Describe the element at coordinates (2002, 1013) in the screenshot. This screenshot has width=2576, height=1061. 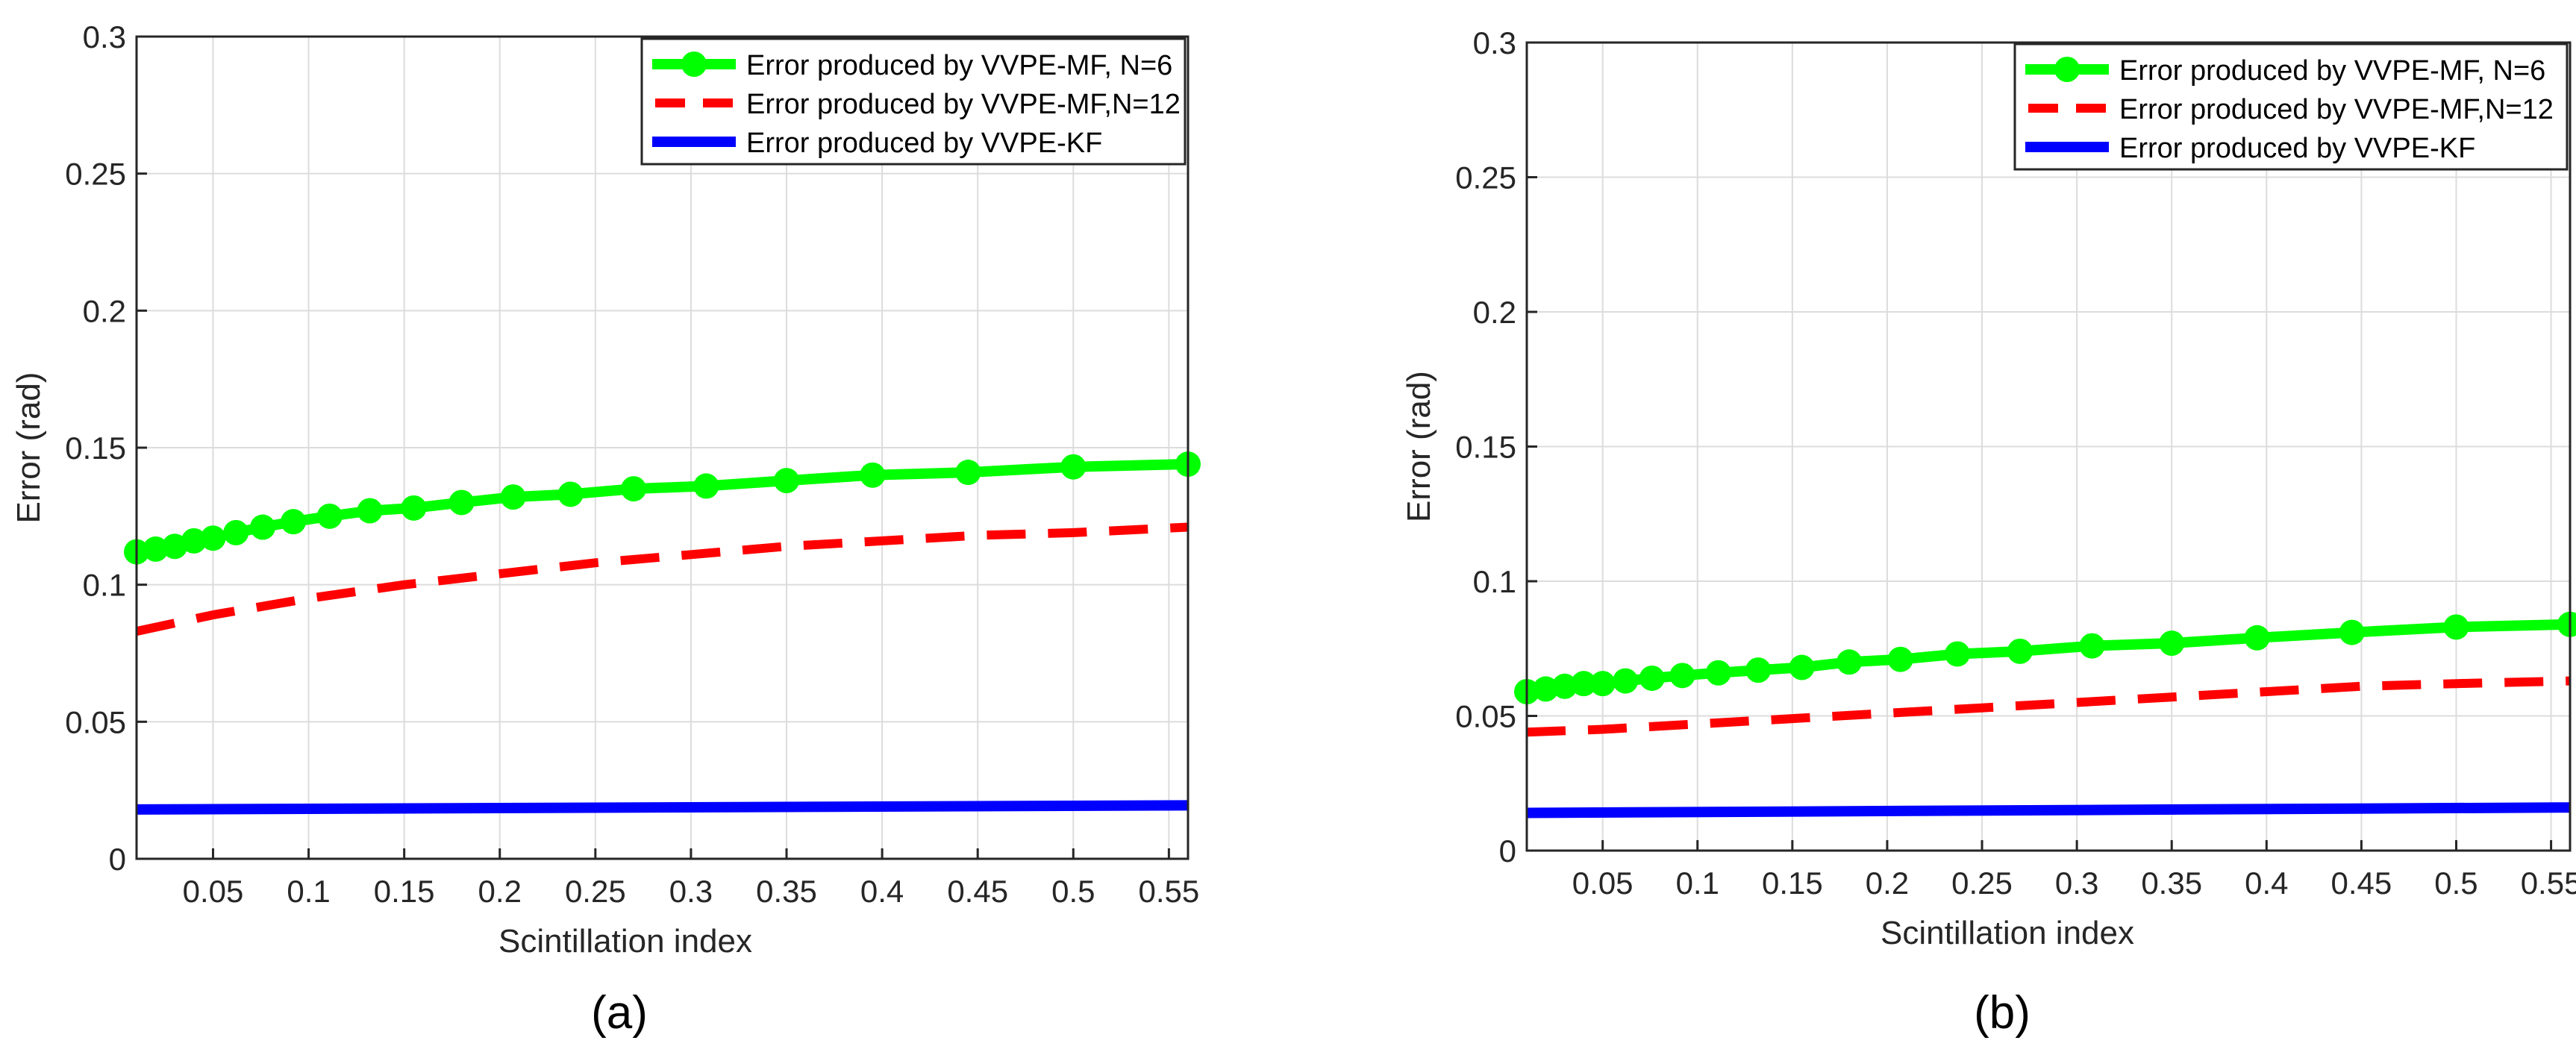
I see `panel-label: (b)` at that location.